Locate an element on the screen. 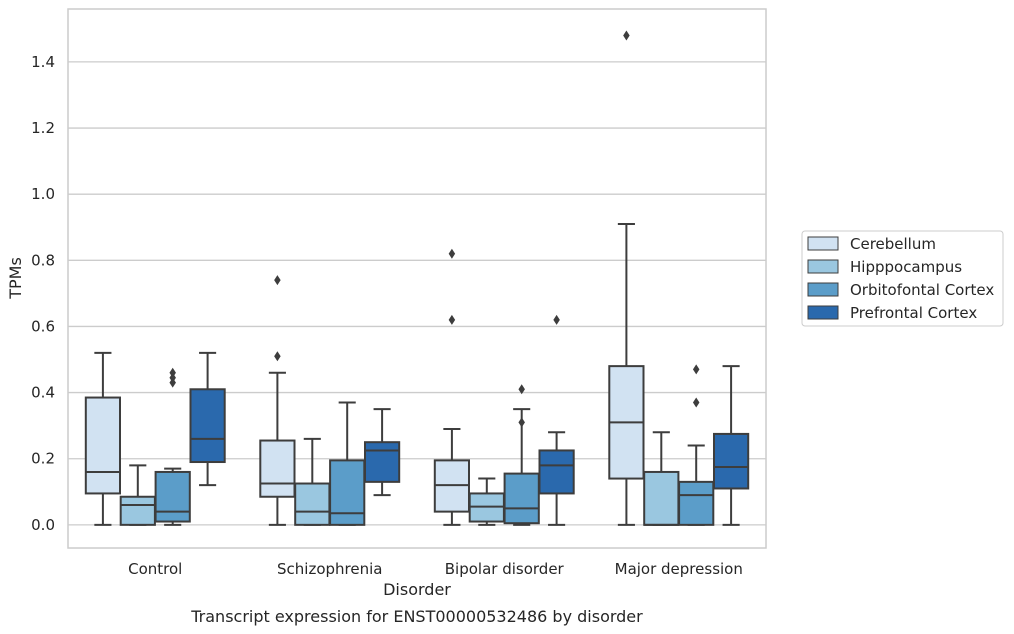 Image resolution: width=1014 pixels, height=634 pixels. y-tick-label: 0.6 is located at coordinates (43, 326).